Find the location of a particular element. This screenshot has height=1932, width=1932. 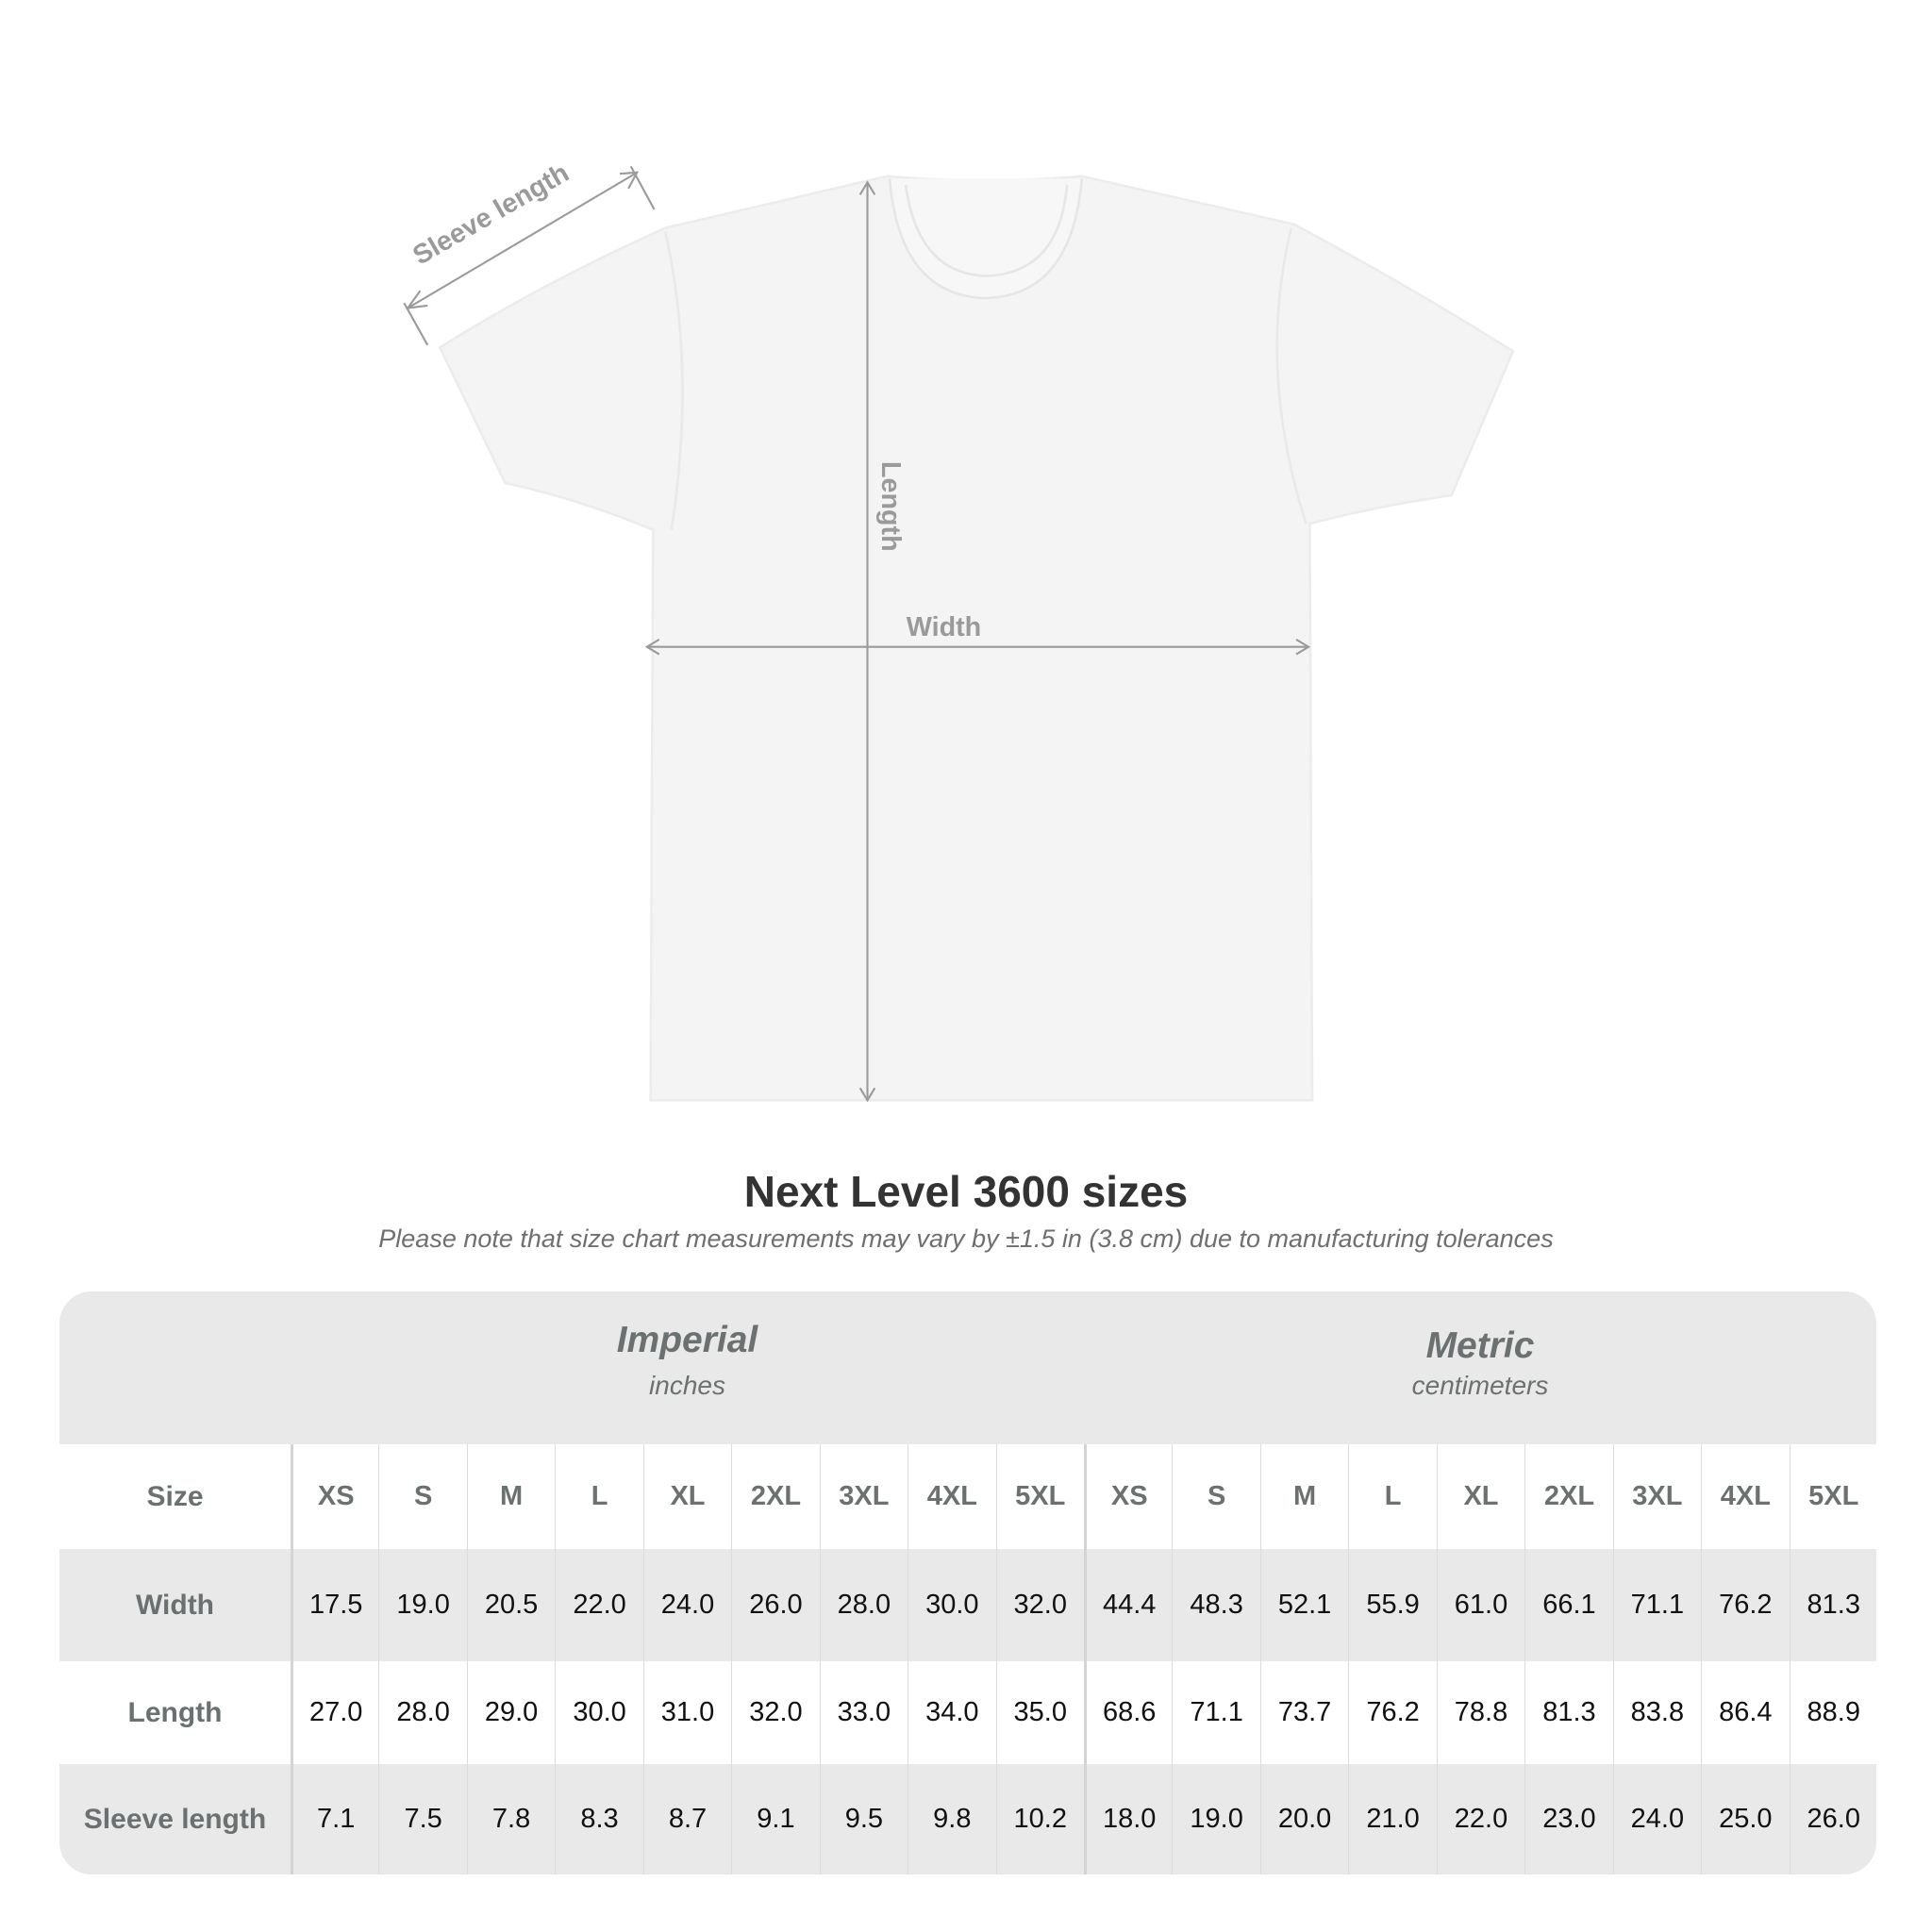

measurement-cell: 9.1 is located at coordinates (775, 1819).